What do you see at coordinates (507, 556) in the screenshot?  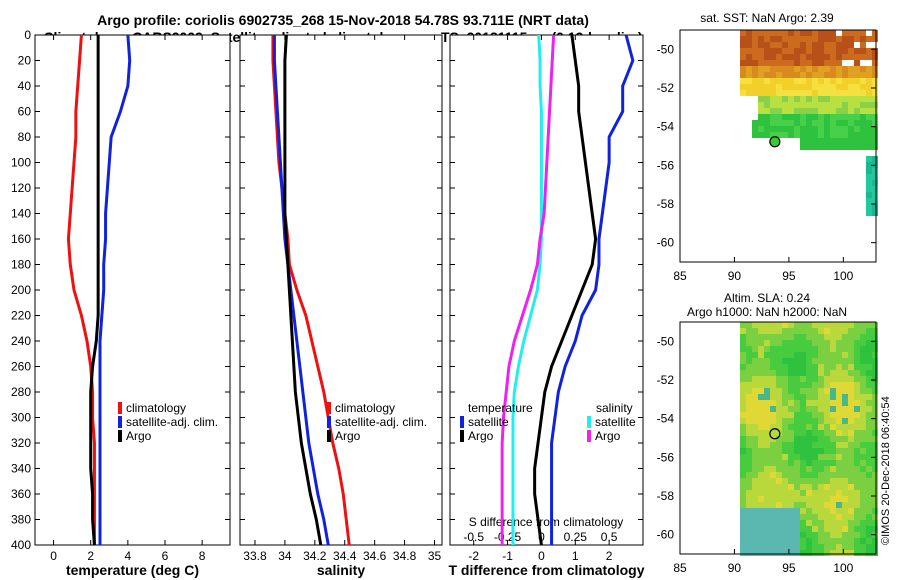 I see `x-tick-label: -1` at bounding box center [507, 556].